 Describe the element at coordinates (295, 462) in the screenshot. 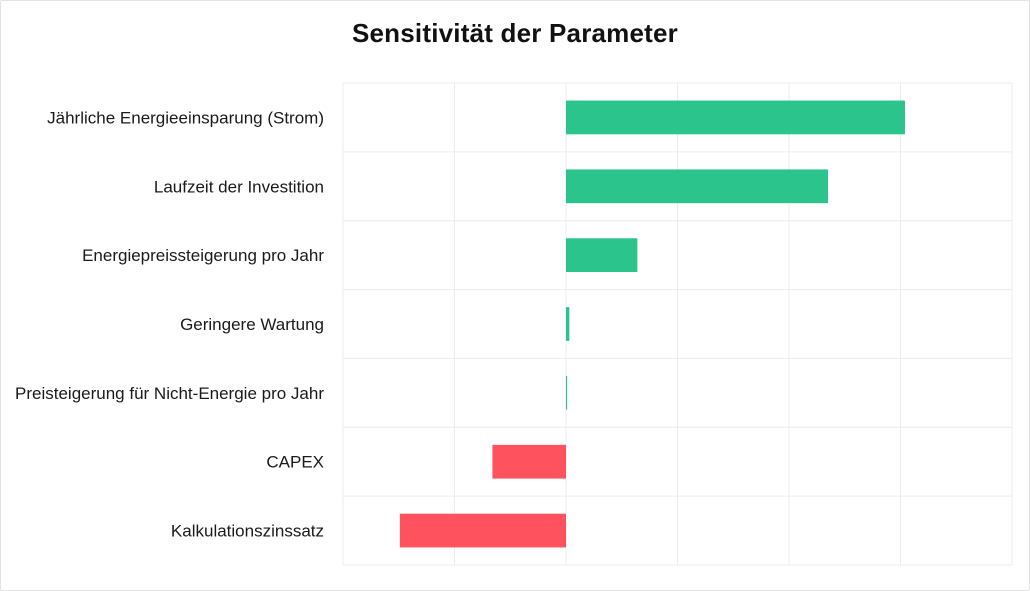

I see `category-label: CAPEX` at that location.